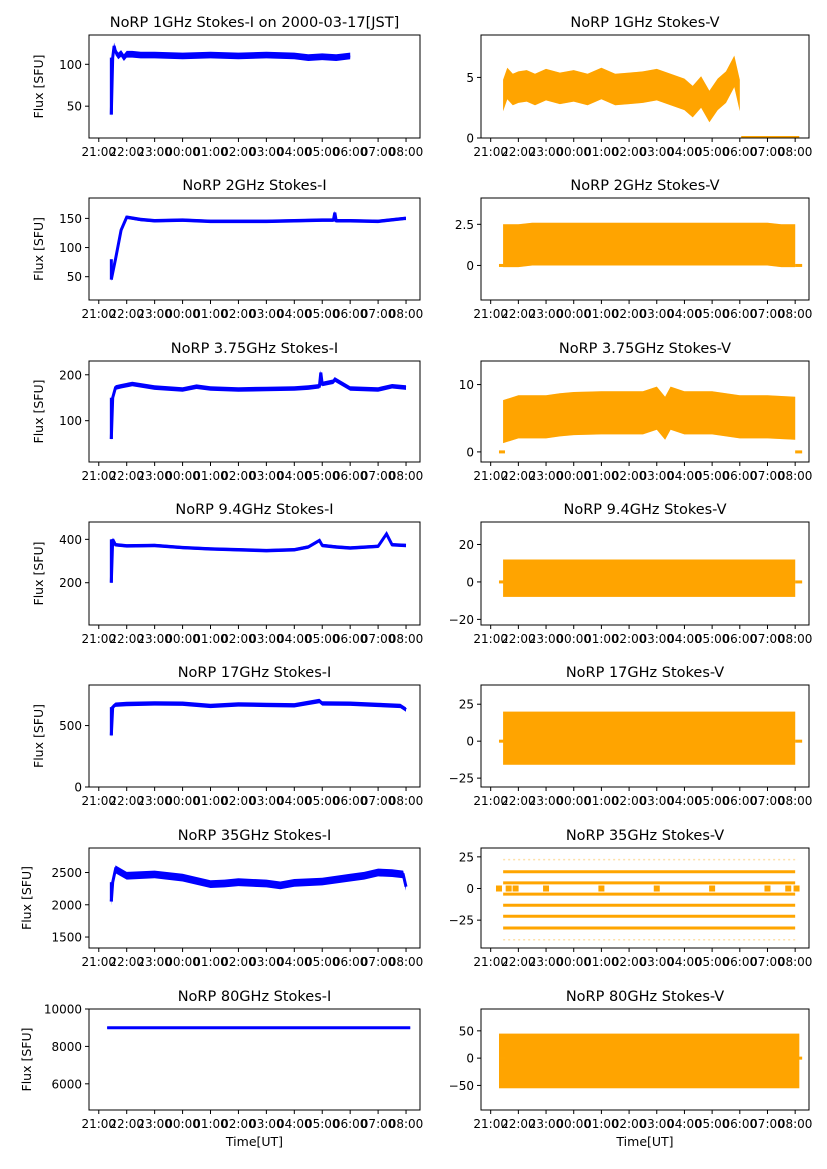 The width and height of the screenshot is (827, 1169). Describe the element at coordinates (644, 186) in the screenshot. I see `panel-title: NoRP 2GHz Stokes-V` at that location.